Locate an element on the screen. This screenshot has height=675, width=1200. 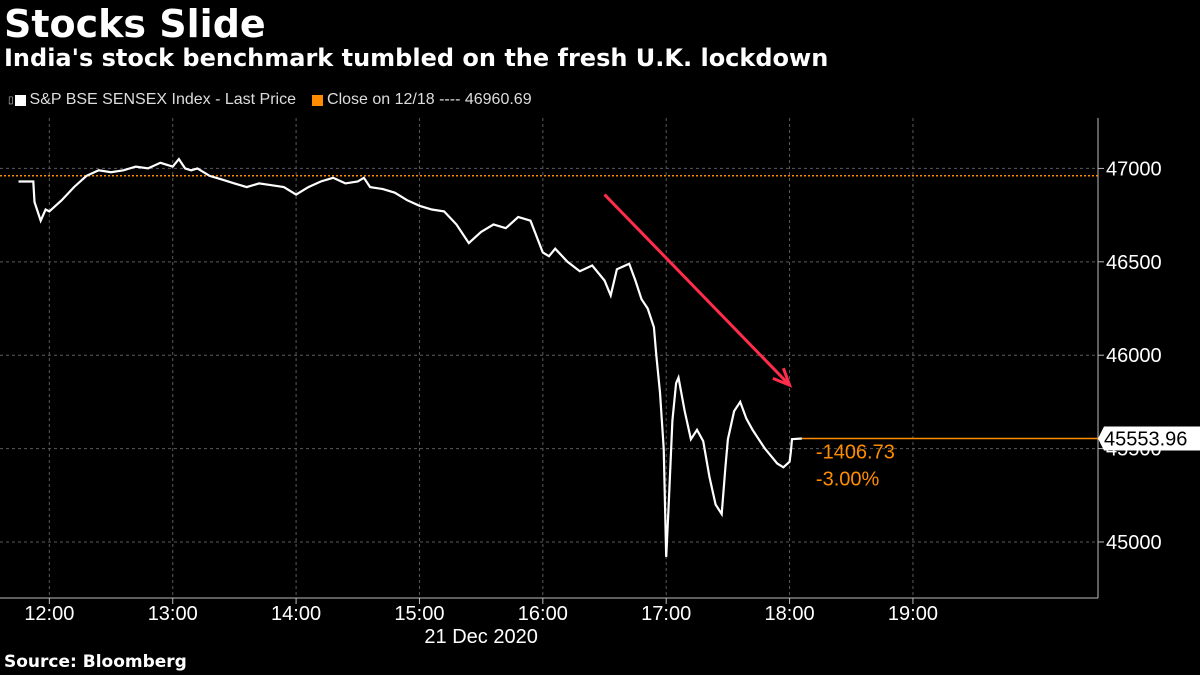
legend-item-last-price: ▯ S&P BSE SENSEX Index - Last Price is located at coordinates (152, 100).